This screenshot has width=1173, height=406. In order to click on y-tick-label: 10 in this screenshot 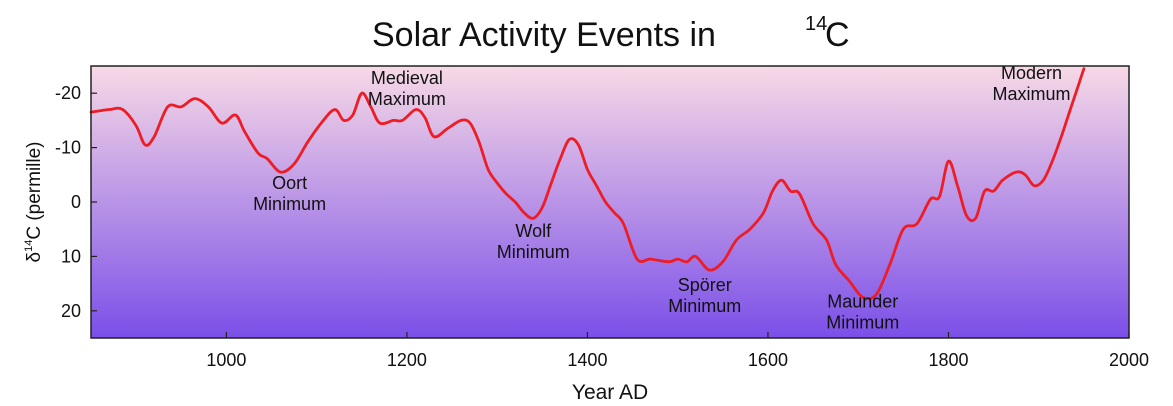, I will do `click(71, 256)`.